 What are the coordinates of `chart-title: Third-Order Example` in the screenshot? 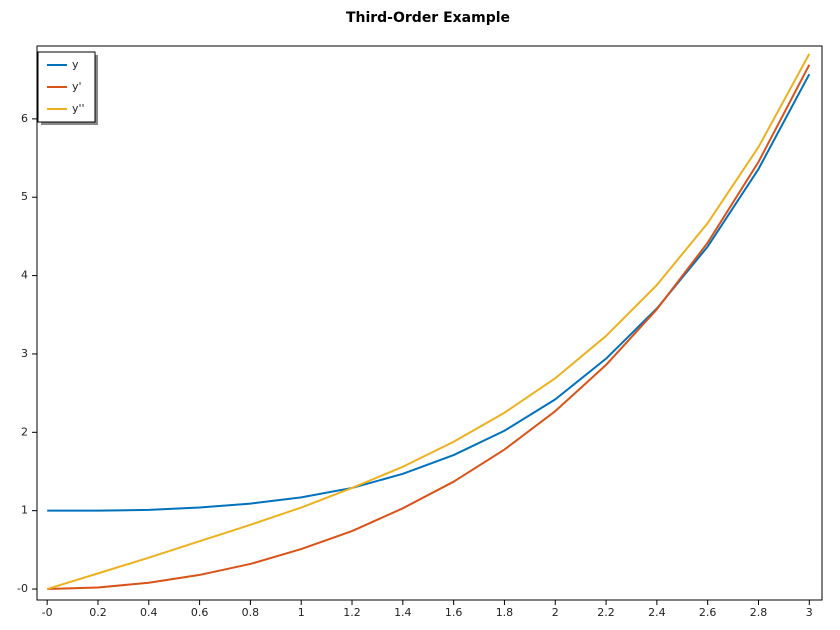 It's located at (428, 18).